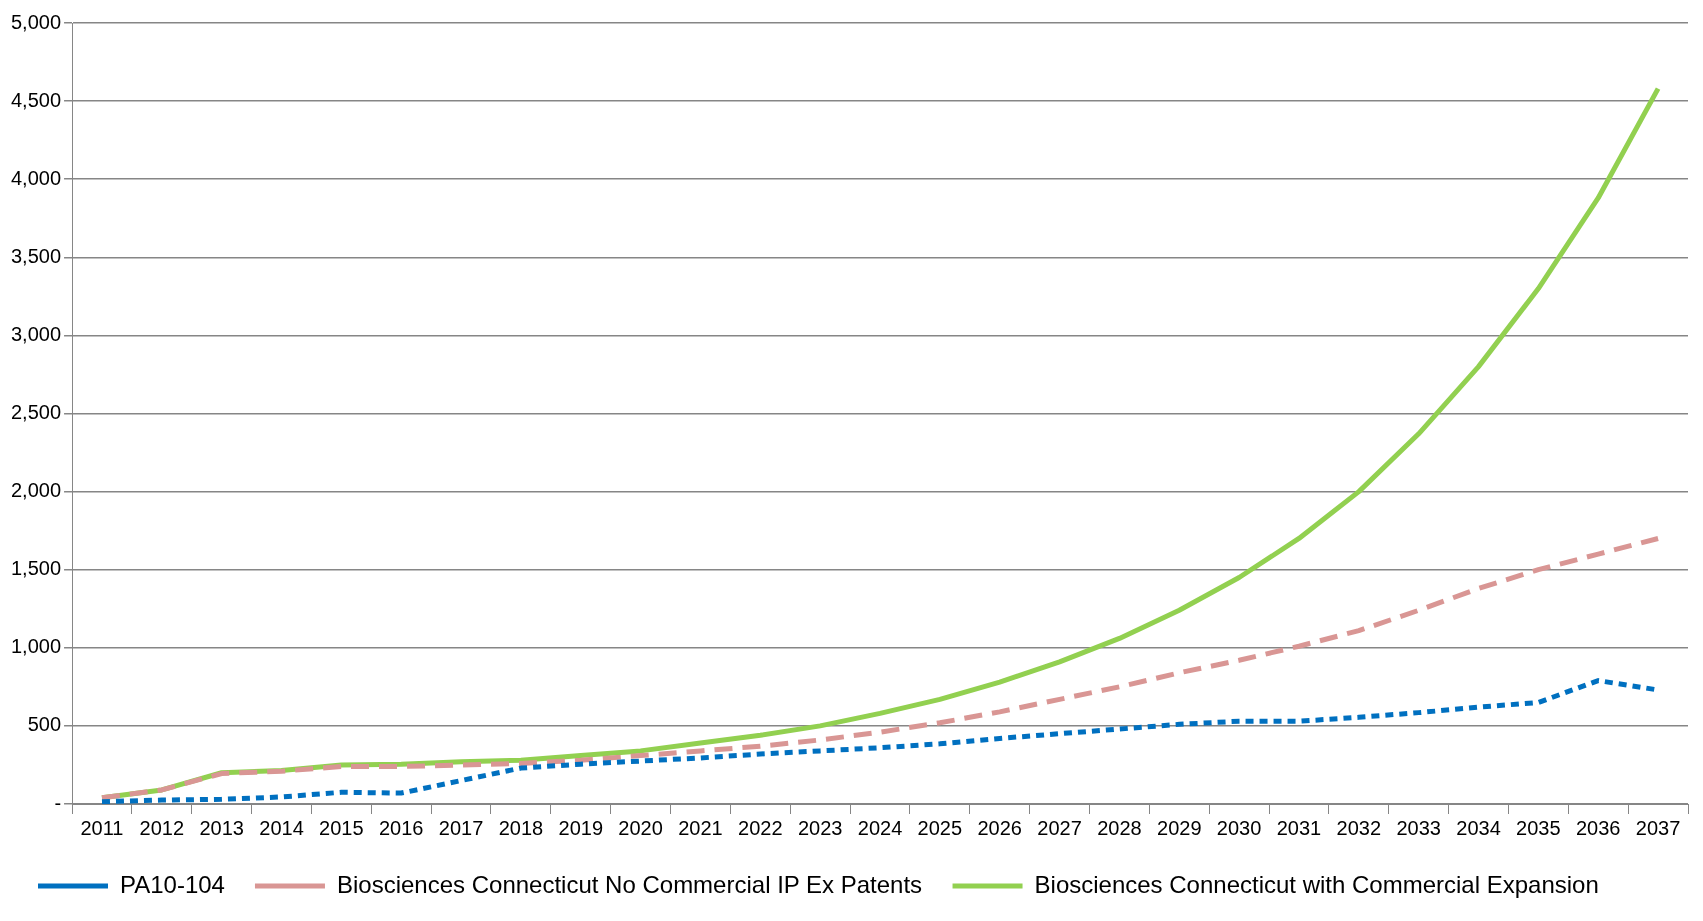 Image resolution: width=1703 pixels, height=921 pixels. What do you see at coordinates (999, 827) in the screenshot?
I see `x-tick-label: 2026` at bounding box center [999, 827].